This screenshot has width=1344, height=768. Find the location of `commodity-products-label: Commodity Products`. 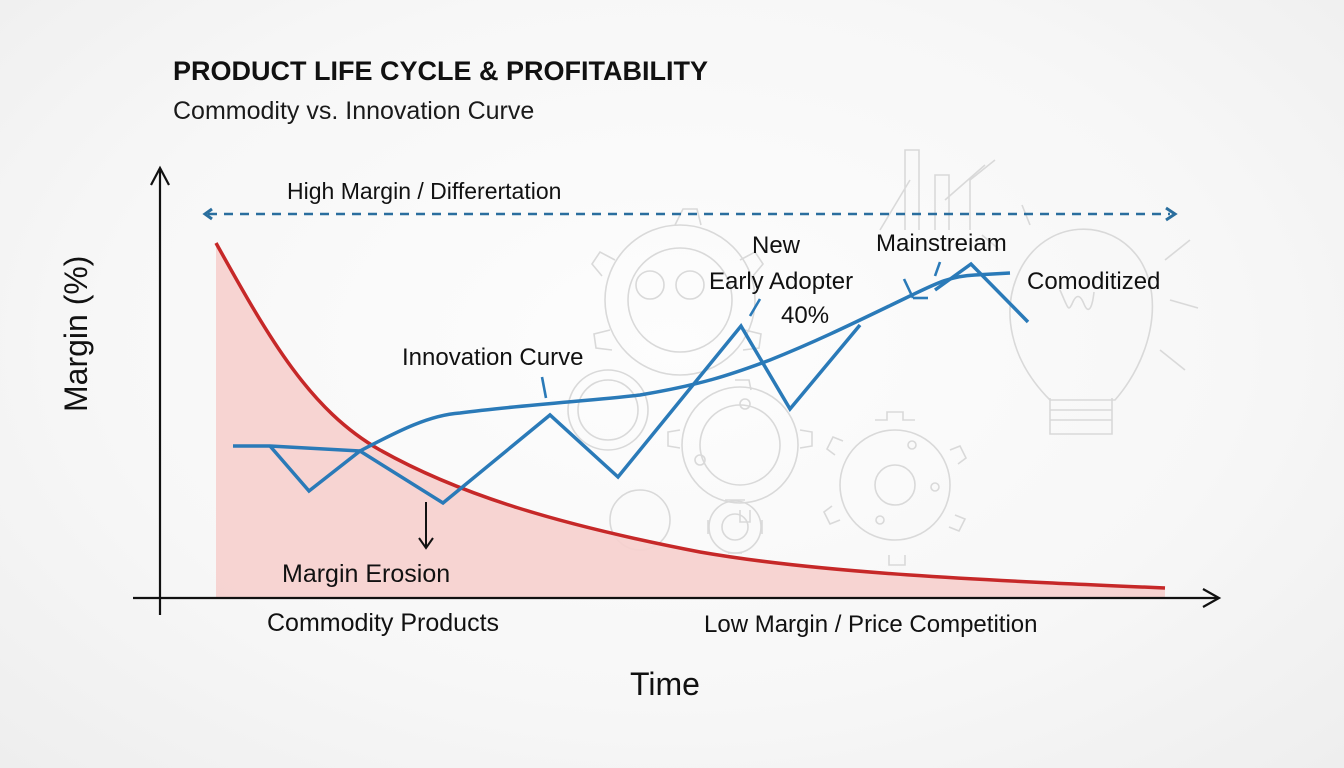

commodity-products-label: Commodity Products is located at coordinates (383, 623).